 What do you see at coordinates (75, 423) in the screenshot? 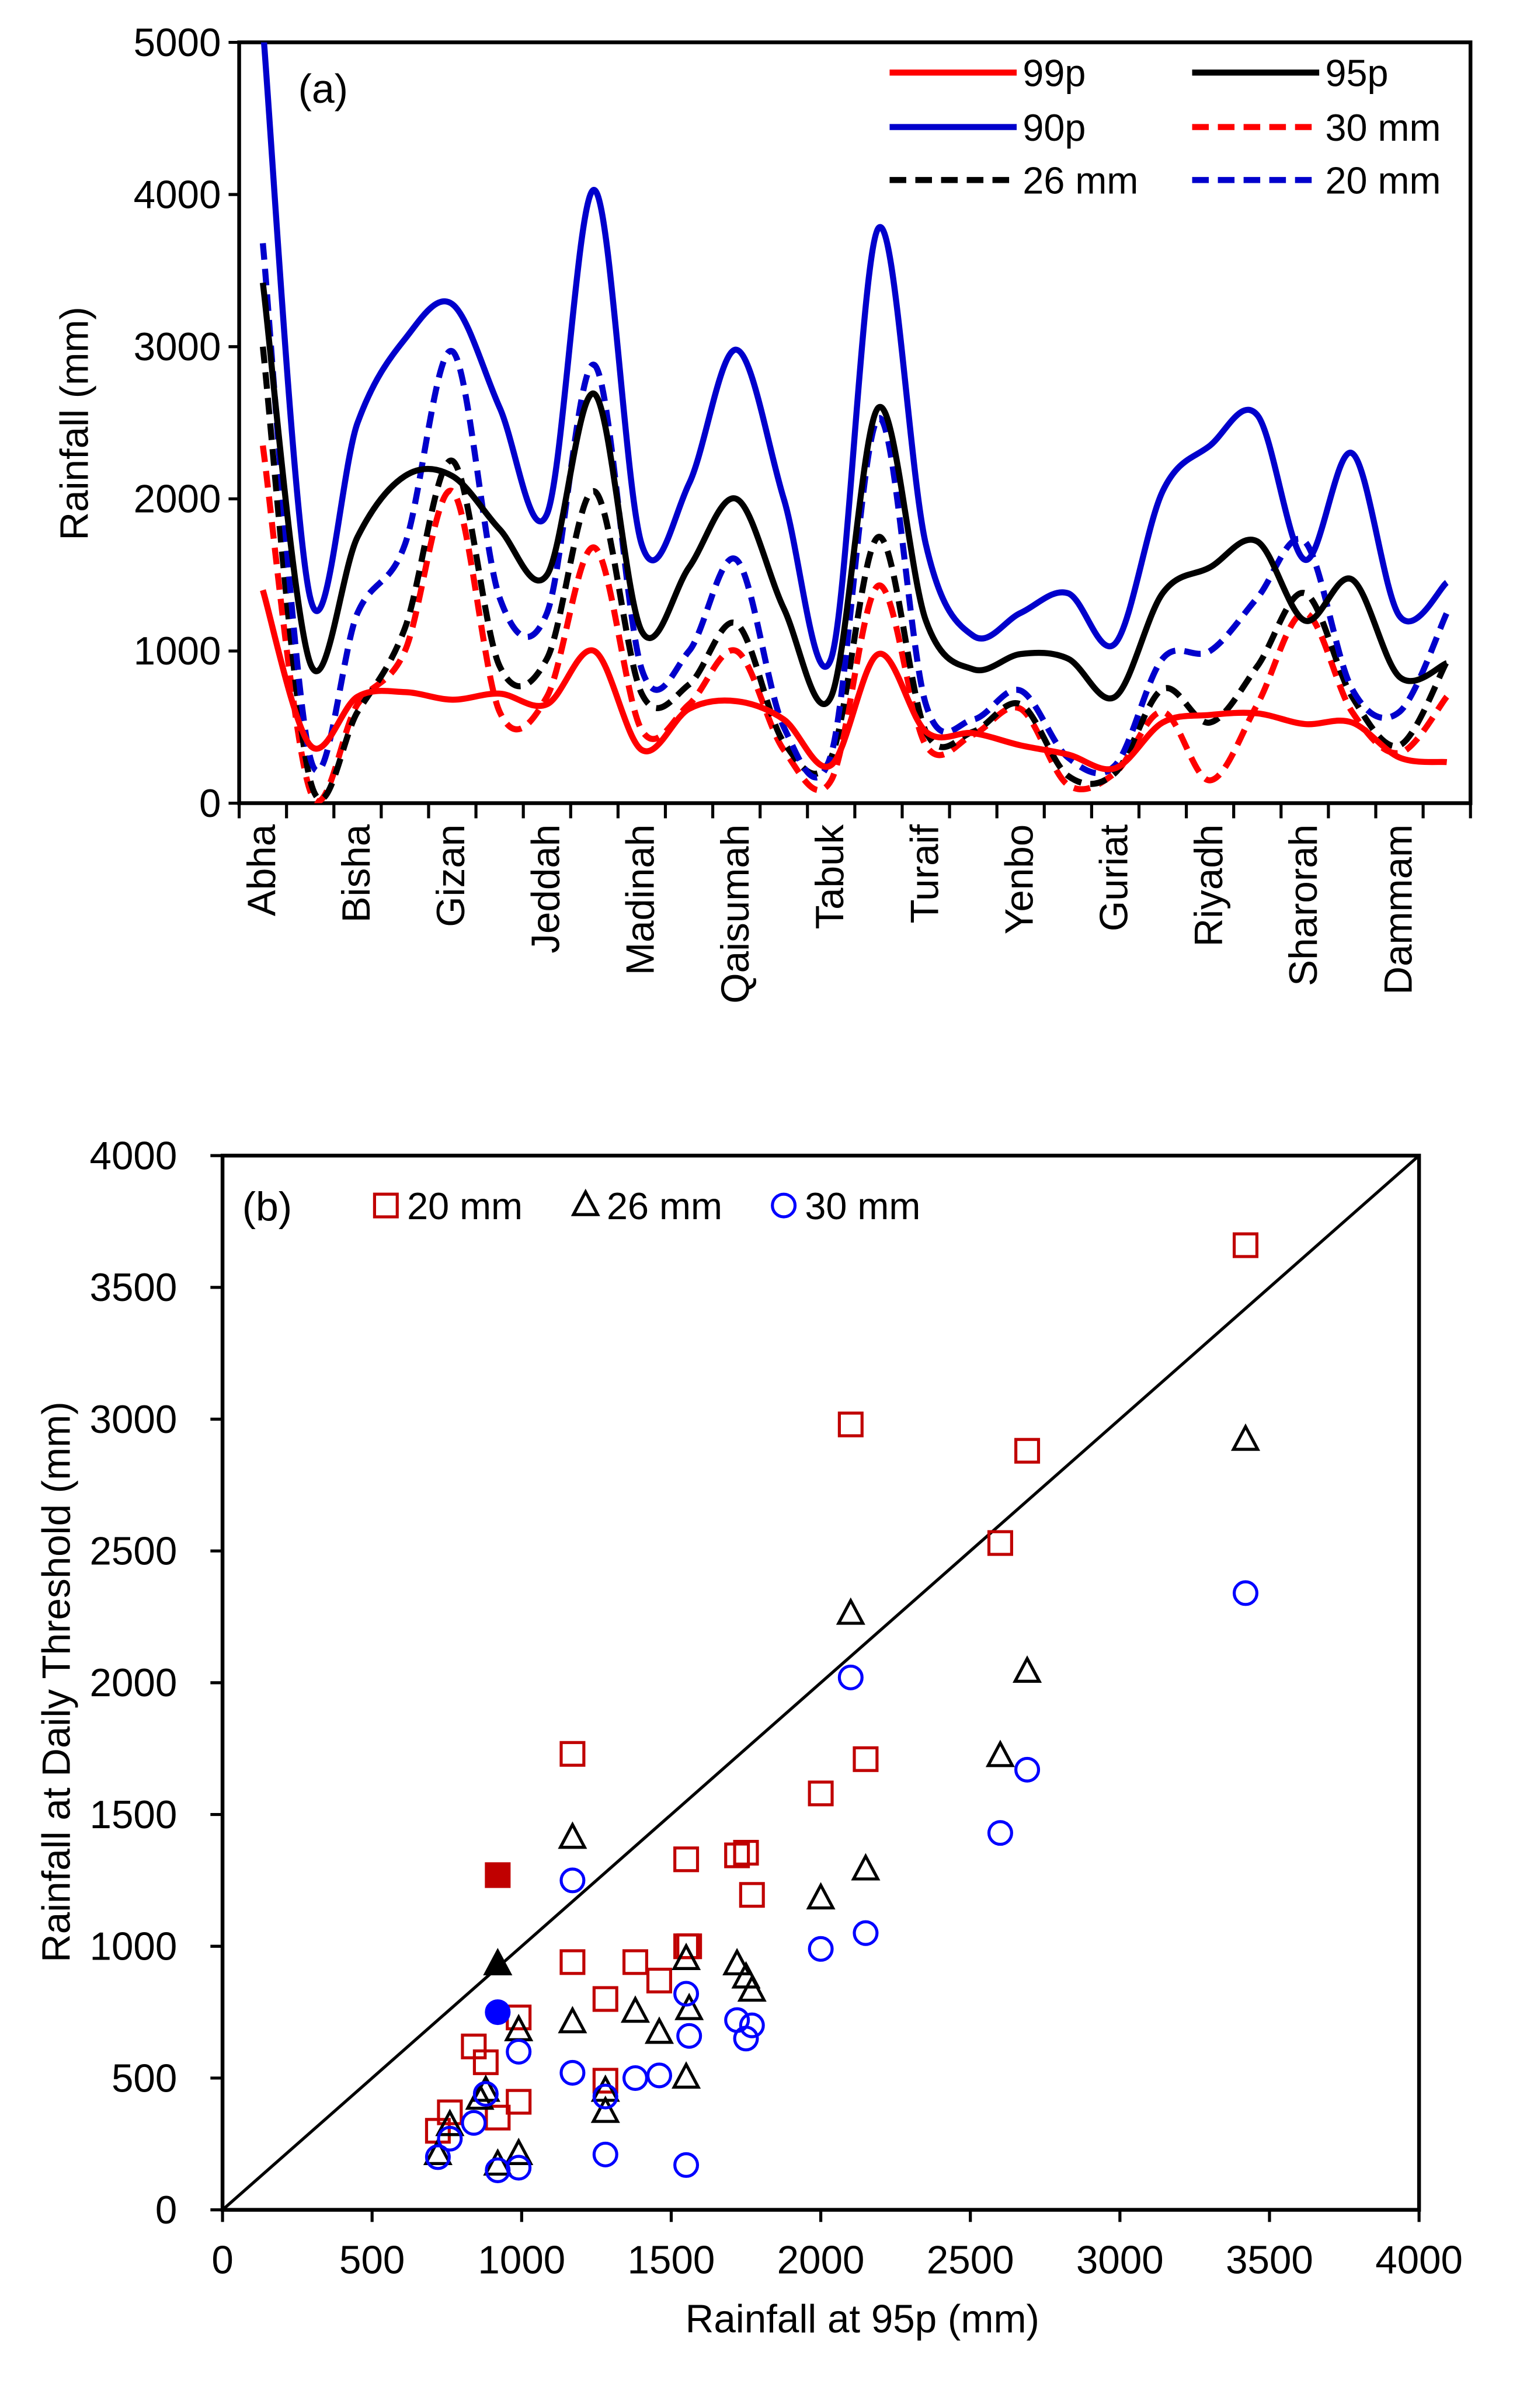
I see `panel-a-y-label: Rainfall (mm)` at bounding box center [75, 423].